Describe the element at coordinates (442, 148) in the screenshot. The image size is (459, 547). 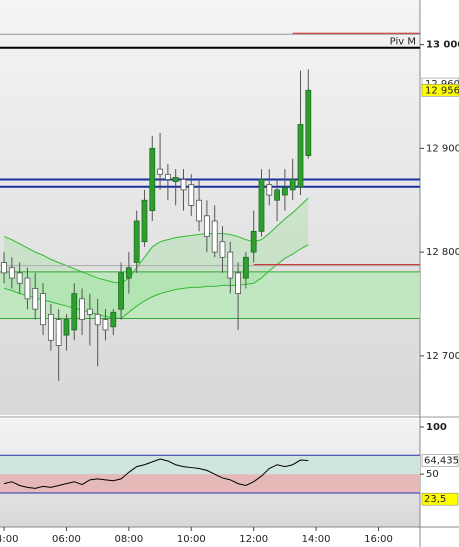
I see `y-tick-label: 12 900` at that location.